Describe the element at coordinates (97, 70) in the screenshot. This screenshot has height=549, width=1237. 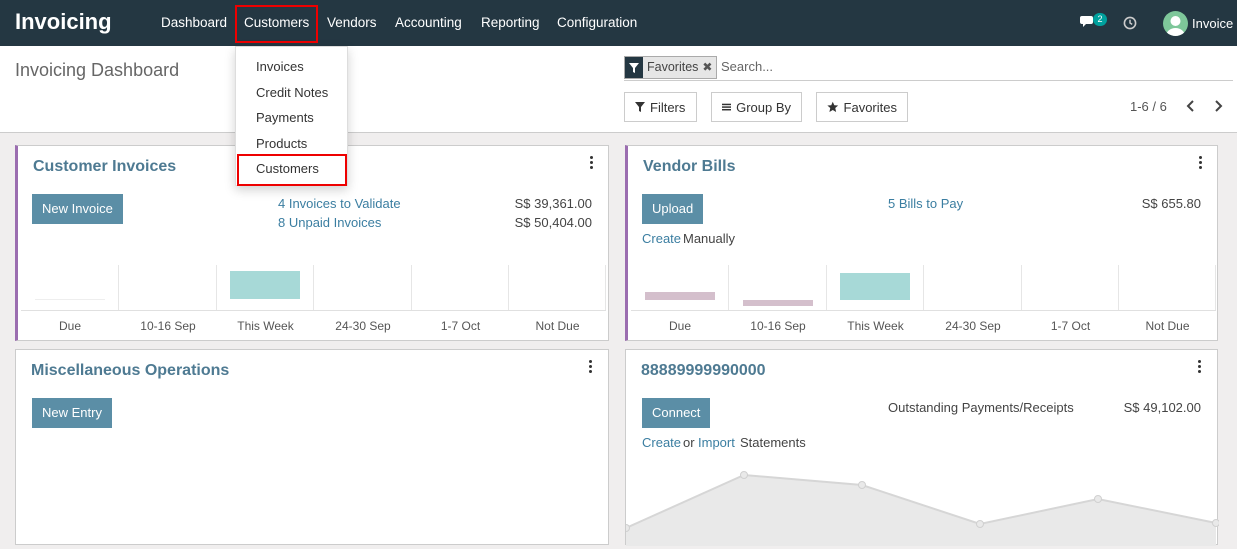
I see `page-title: Invoicing Dashboard` at that location.